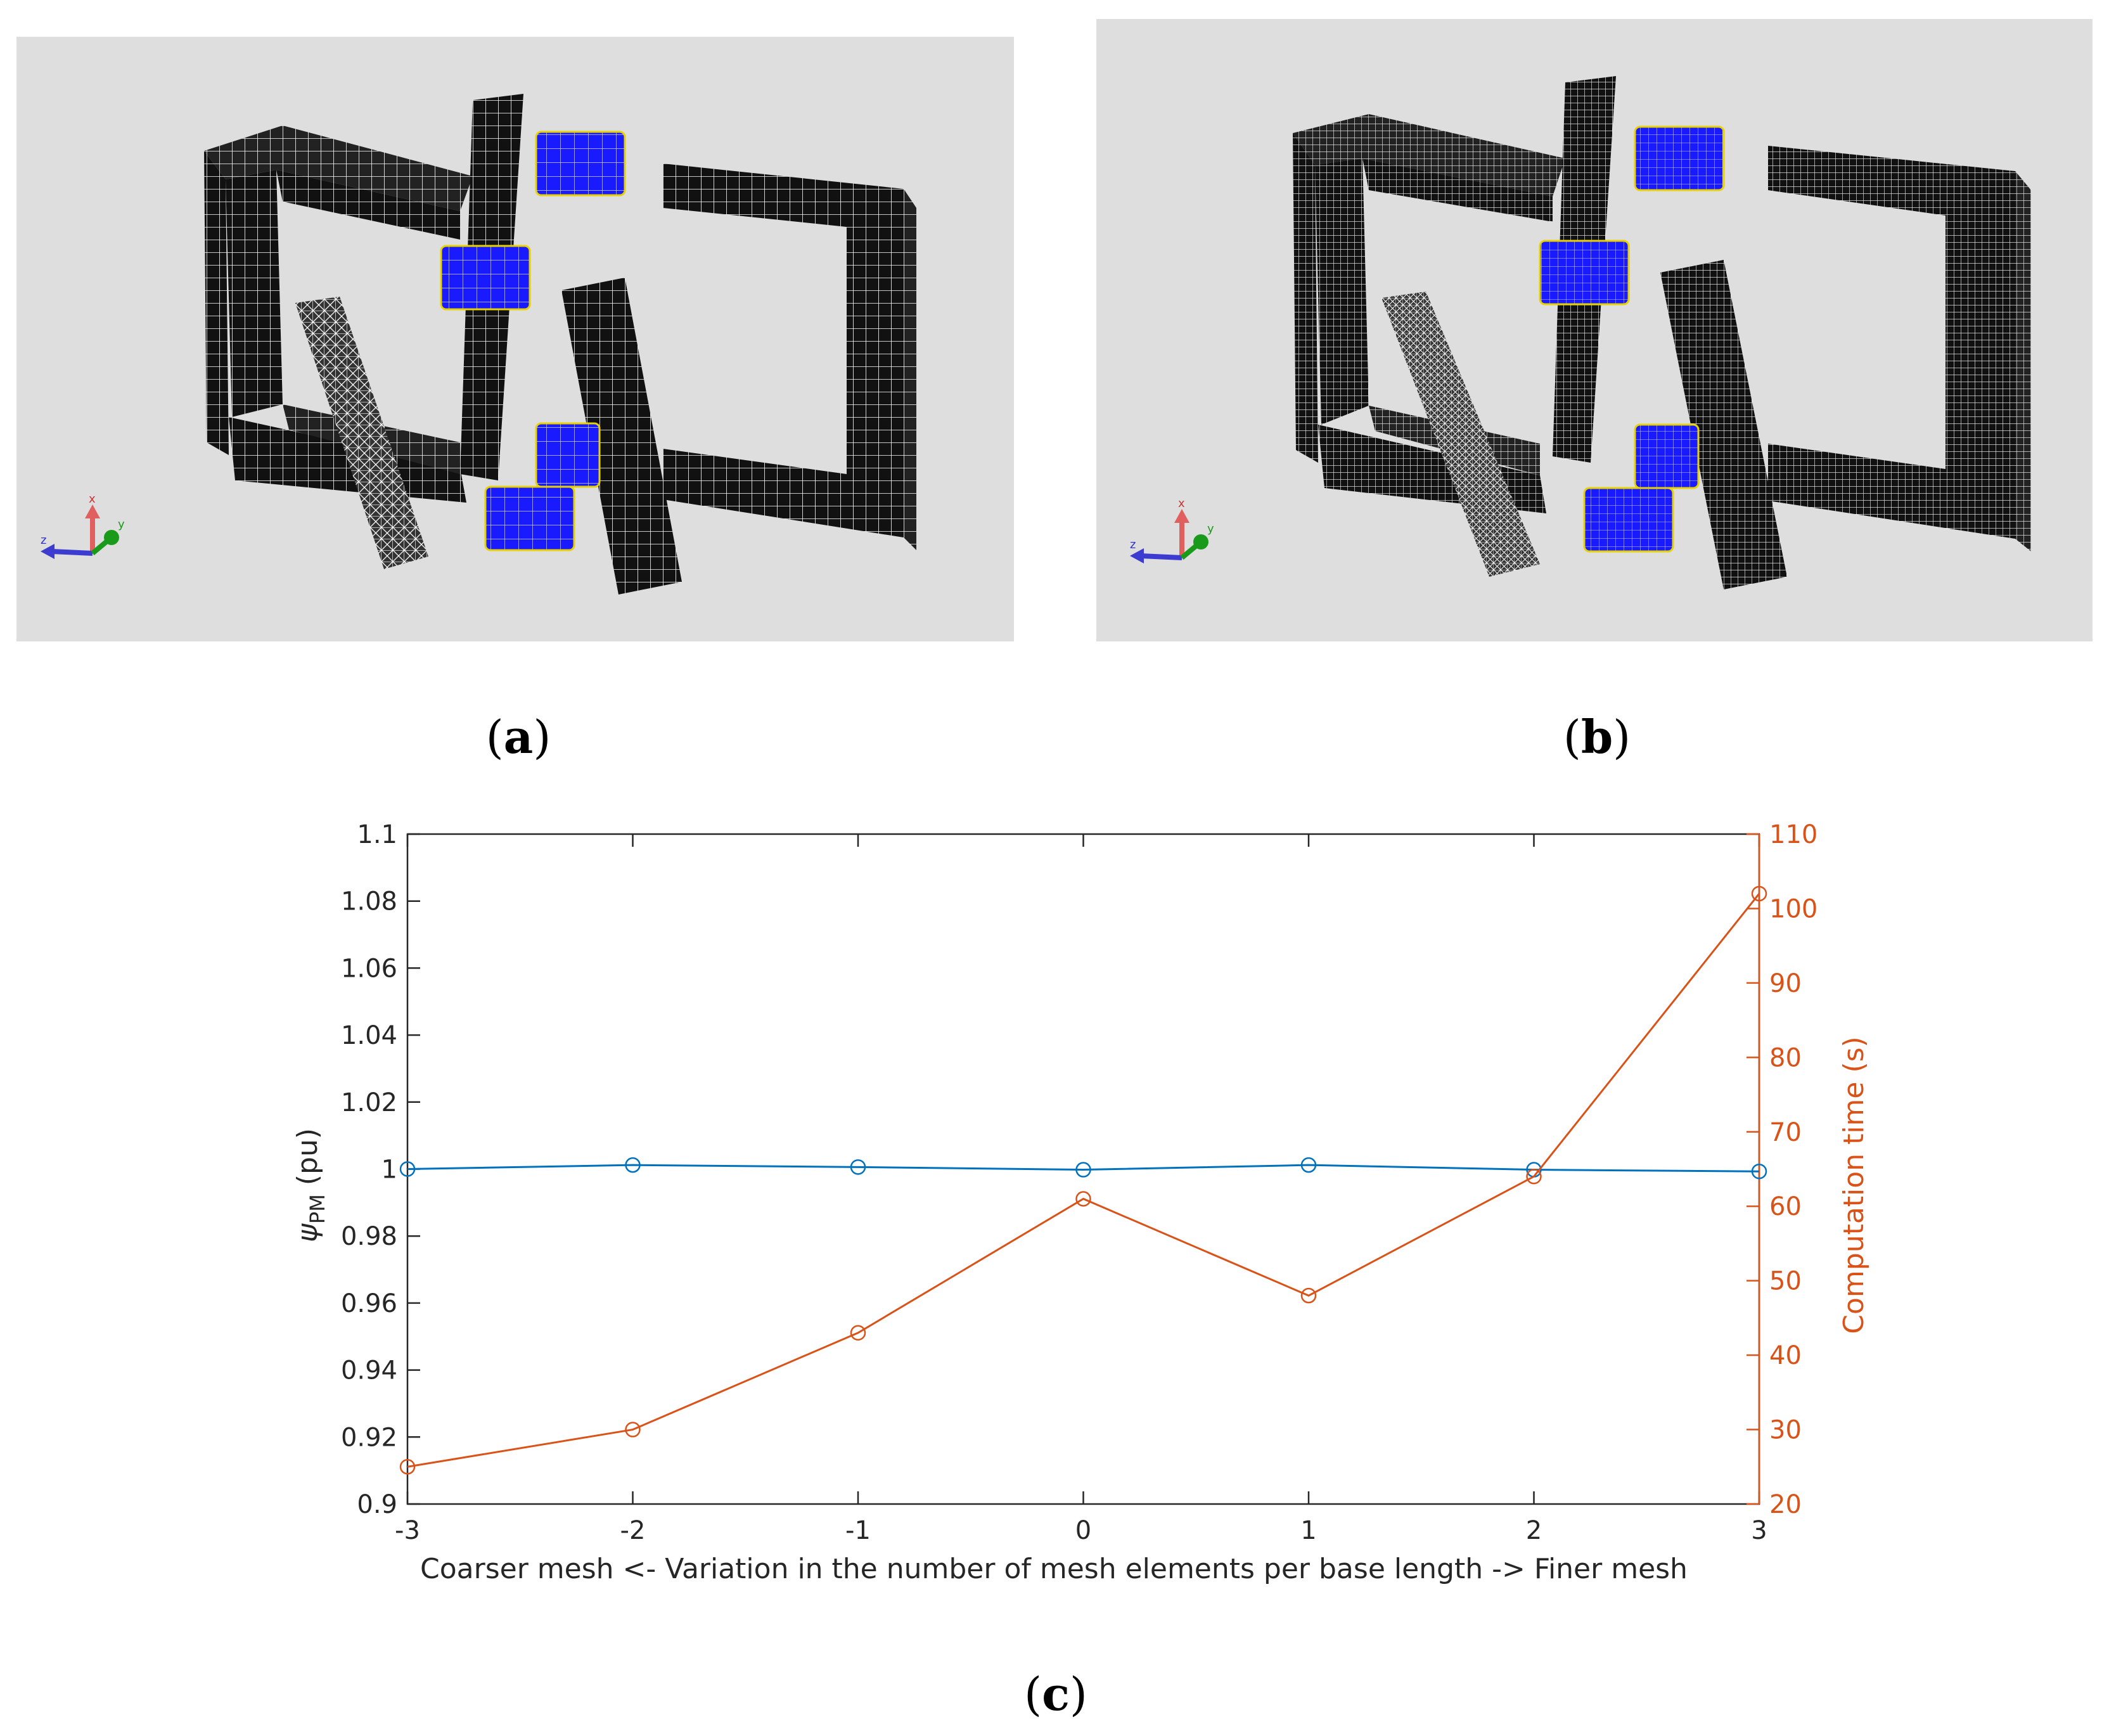 The height and width of the screenshot is (1736, 2109). I want to click on caption-c: (c), so click(1055, 1694).